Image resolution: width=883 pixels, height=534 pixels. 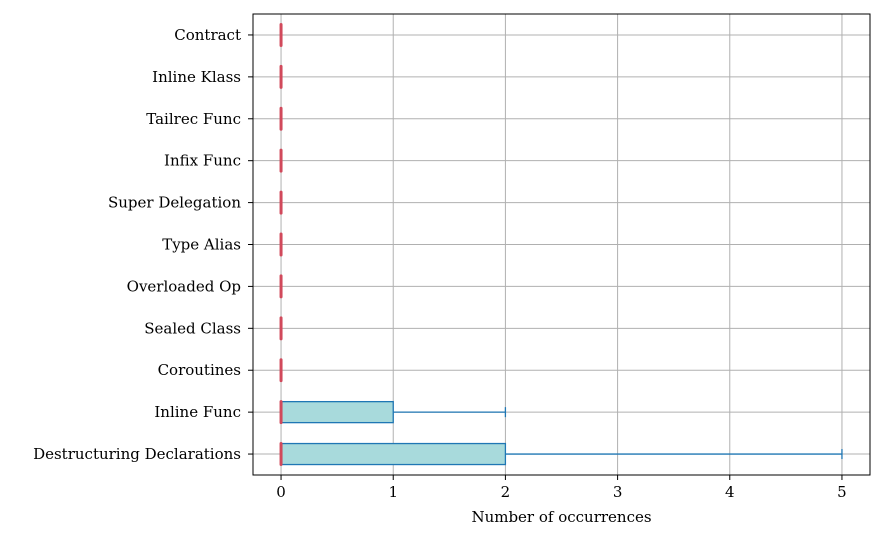 I want to click on y-tick-label: Coroutines, so click(x=199, y=370).